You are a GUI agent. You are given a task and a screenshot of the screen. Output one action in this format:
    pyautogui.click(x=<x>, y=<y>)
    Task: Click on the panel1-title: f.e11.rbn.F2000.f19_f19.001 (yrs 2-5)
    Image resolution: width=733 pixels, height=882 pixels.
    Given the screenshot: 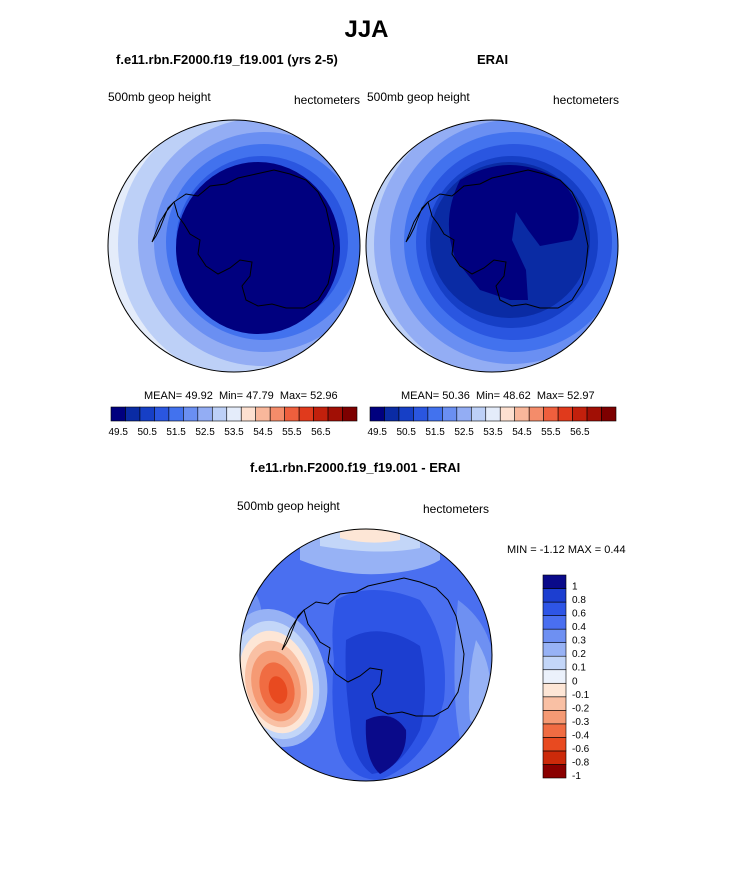 What is the action you would take?
    pyautogui.click(x=227, y=59)
    